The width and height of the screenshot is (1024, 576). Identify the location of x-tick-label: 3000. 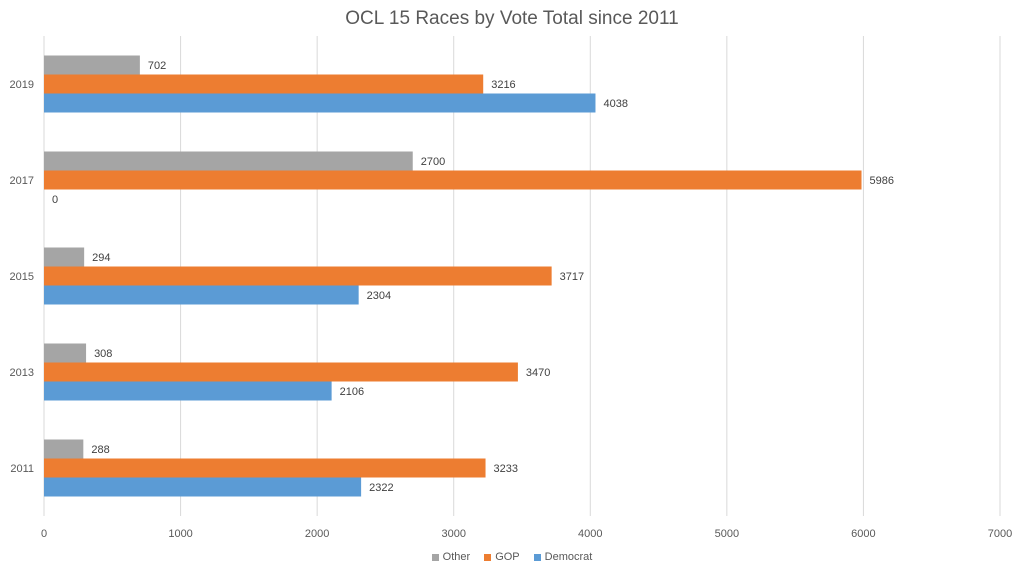
(453, 534).